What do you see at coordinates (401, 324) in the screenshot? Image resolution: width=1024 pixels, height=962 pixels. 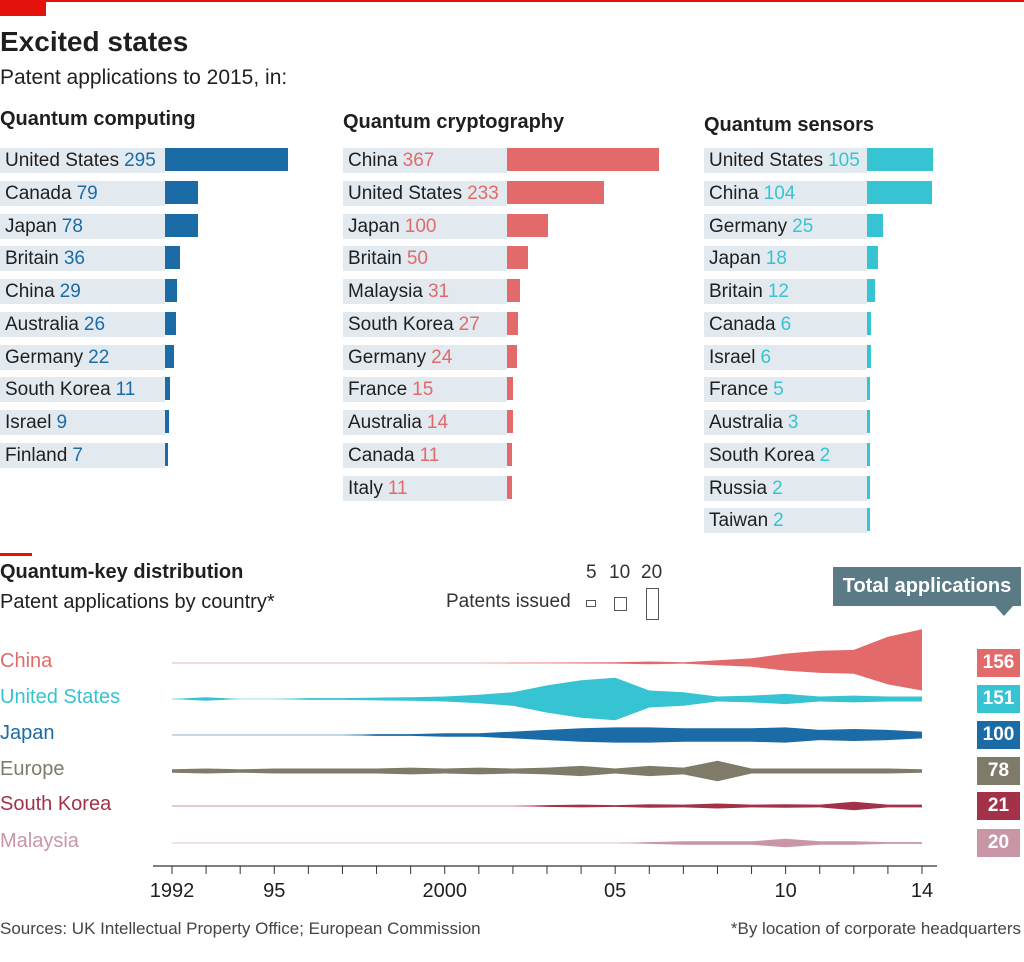 I see `country-name: South Korea` at bounding box center [401, 324].